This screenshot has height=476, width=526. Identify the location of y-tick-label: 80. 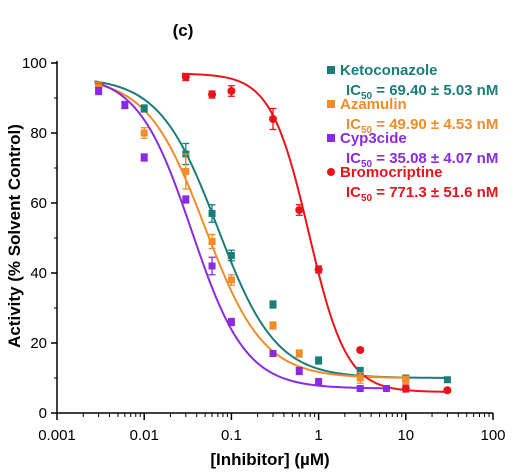
(38, 133).